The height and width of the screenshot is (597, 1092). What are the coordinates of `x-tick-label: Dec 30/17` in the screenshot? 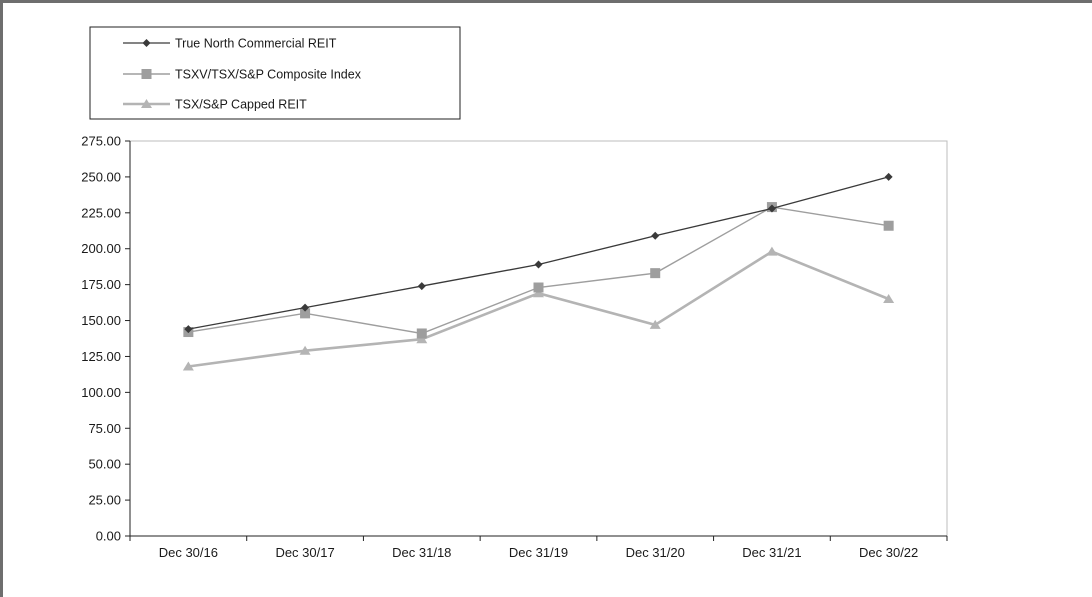 It's located at (304, 552).